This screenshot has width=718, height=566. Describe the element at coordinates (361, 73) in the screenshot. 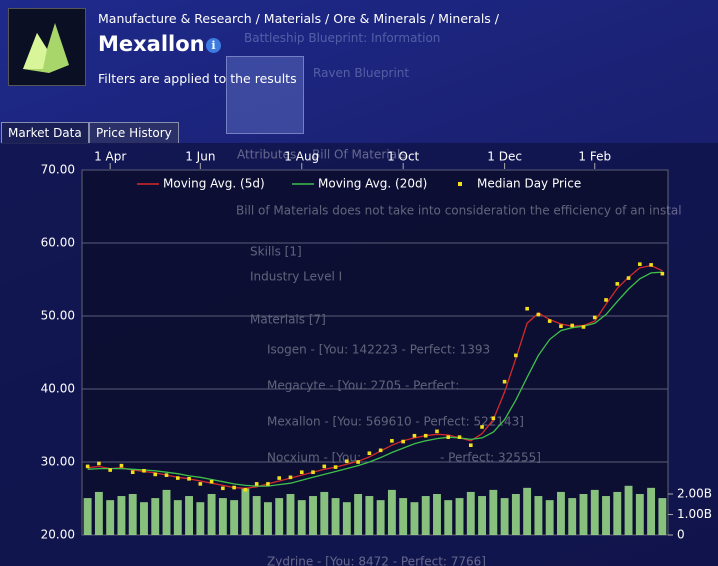

I see `bg-item-name: Raven Blueprint` at that location.